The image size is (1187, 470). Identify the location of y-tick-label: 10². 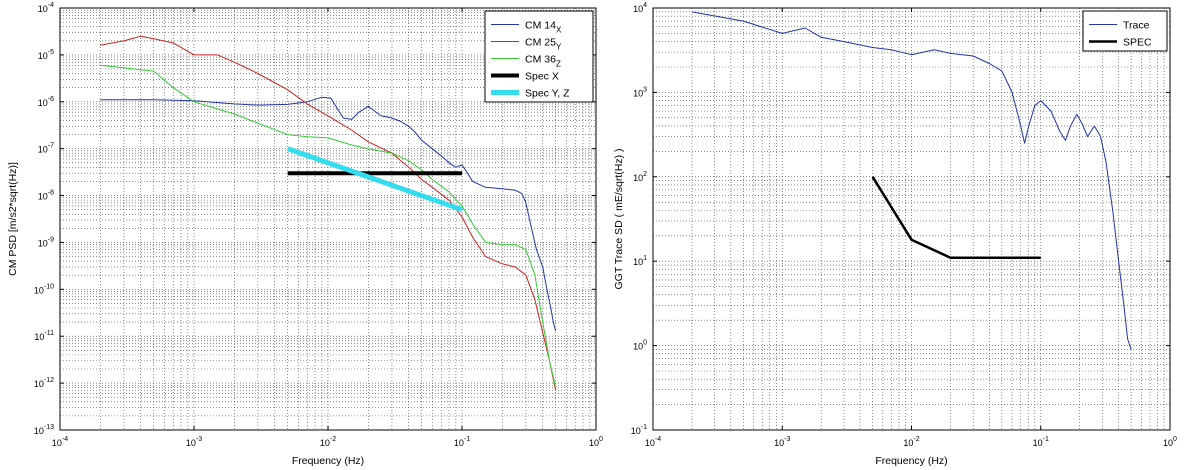
(640, 177).